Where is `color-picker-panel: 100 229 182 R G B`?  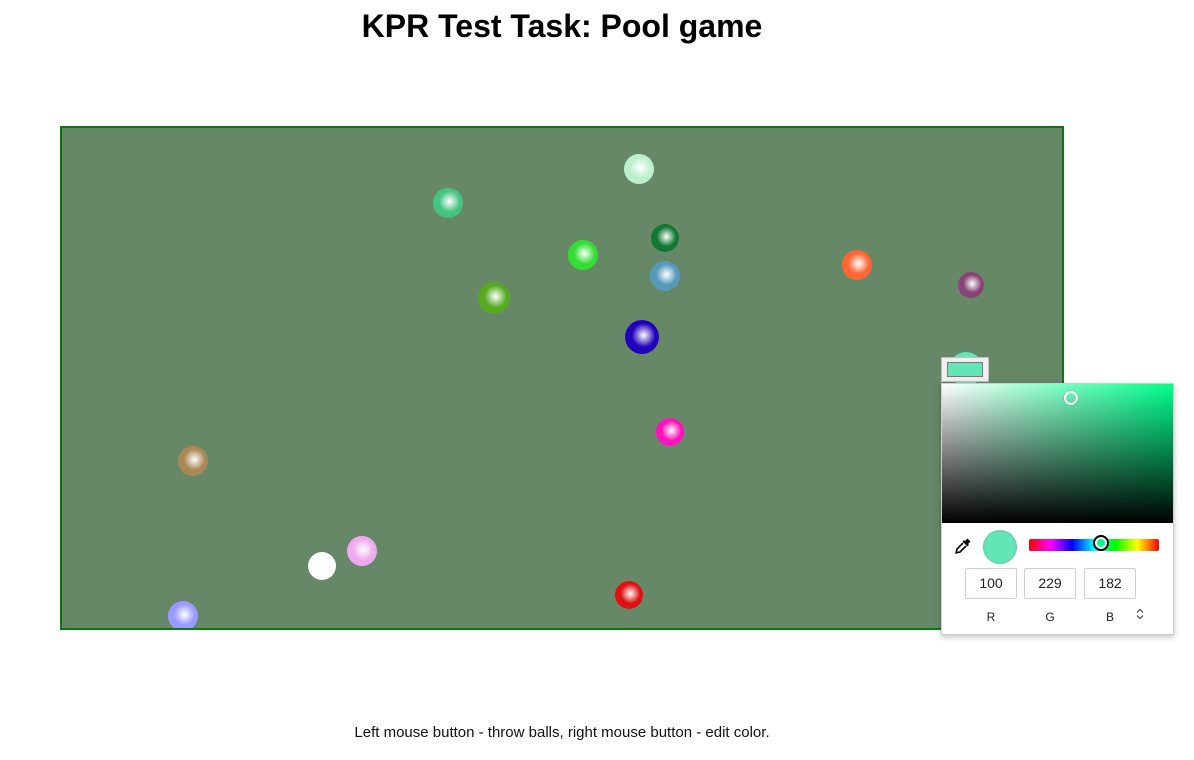
color-picker-panel: 100 229 182 R G B is located at coordinates (1057, 509).